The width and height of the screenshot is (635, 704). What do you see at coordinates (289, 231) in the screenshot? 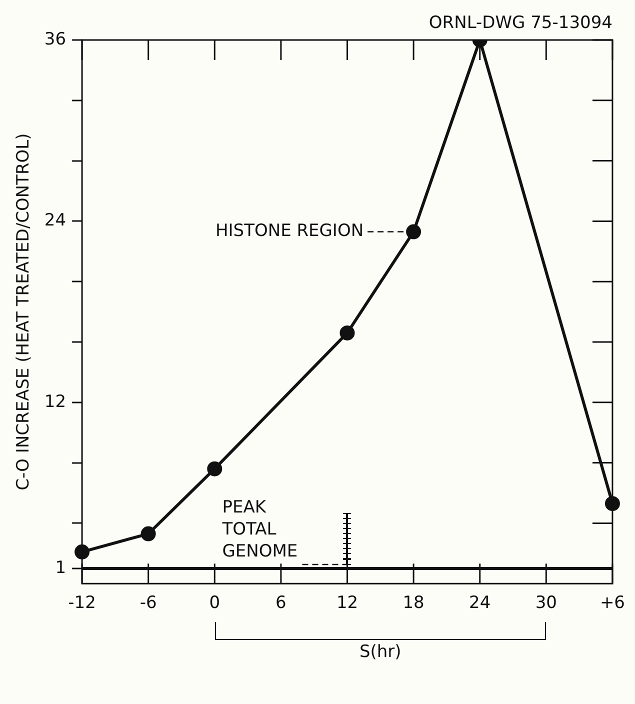
I see `annotation: HISTONE REGION` at bounding box center [289, 231].